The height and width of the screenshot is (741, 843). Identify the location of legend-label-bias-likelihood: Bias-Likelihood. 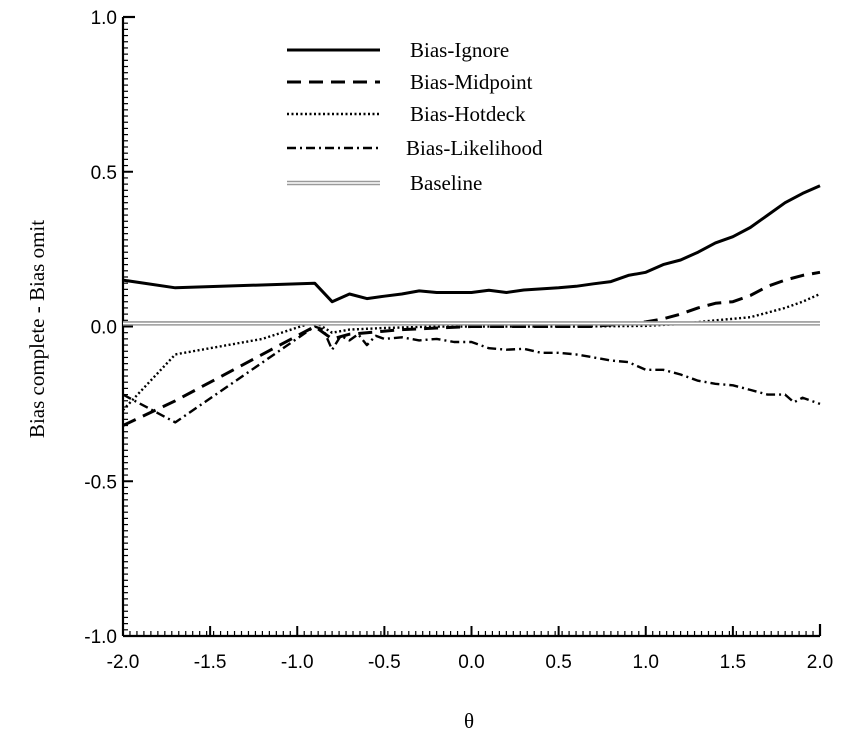
(474, 148).